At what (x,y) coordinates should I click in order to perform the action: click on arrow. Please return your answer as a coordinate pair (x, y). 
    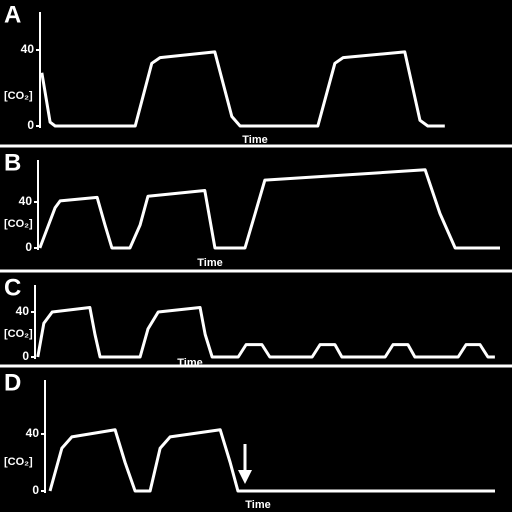
    Looking at the image, I should click on (245, 464).